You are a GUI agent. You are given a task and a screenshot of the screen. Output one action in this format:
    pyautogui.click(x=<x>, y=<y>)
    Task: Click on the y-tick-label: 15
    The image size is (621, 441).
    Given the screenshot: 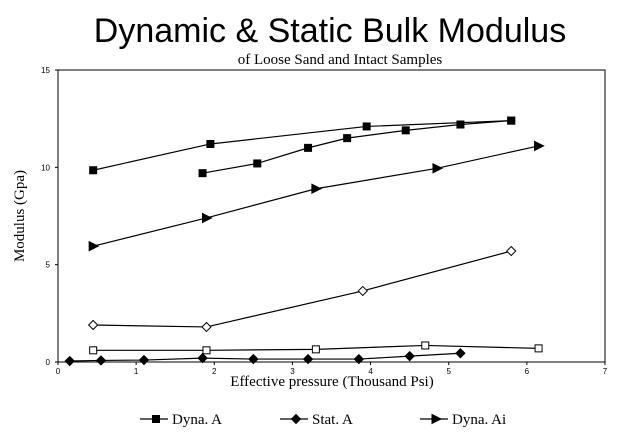 What is the action you would take?
    pyautogui.click(x=45, y=70)
    